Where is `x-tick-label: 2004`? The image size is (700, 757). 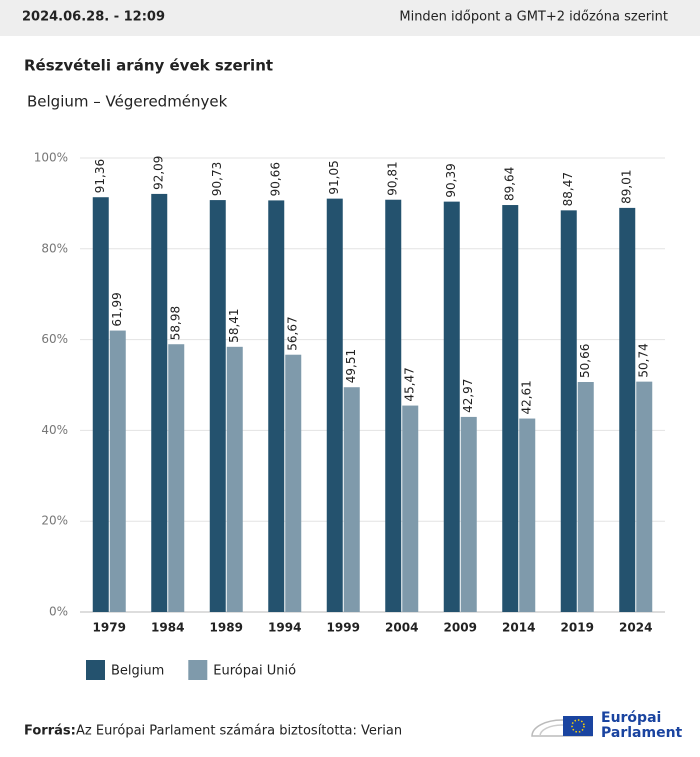 x-tick-label: 2004 is located at coordinates (401, 628).